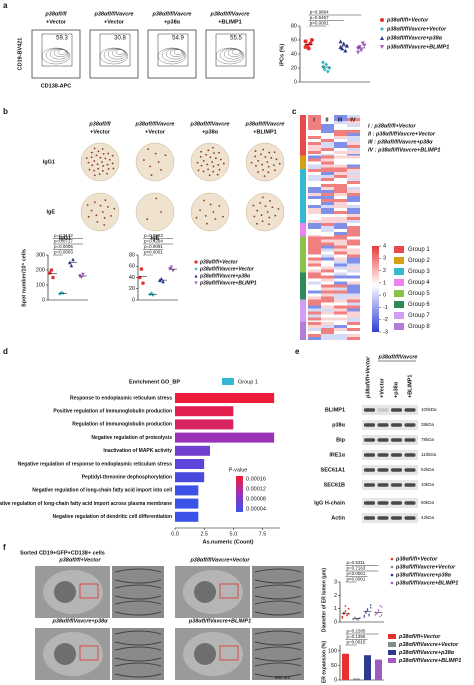  Describe the element at coordinates (428, 517) in the screenshot. I see `kda-label: 42kDa` at that location.